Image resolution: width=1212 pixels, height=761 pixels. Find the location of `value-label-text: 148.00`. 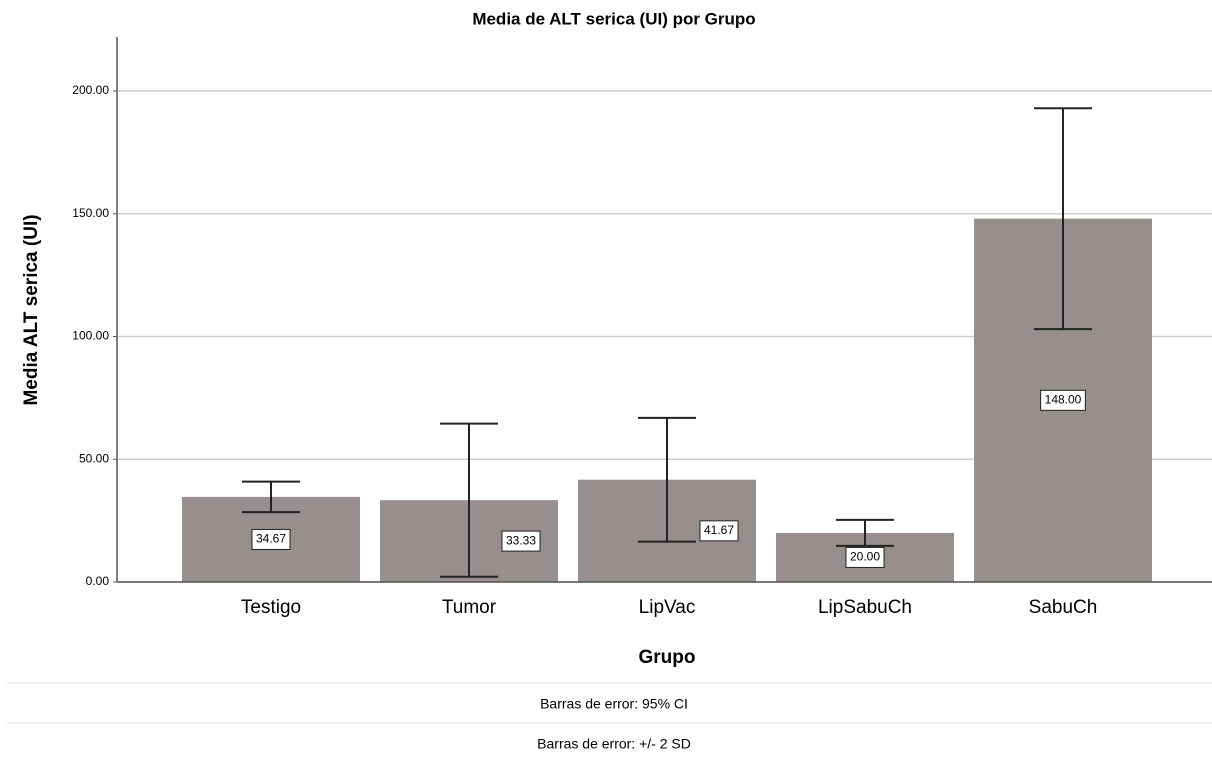

value-label-text: 148.00 is located at coordinates (1063, 400).